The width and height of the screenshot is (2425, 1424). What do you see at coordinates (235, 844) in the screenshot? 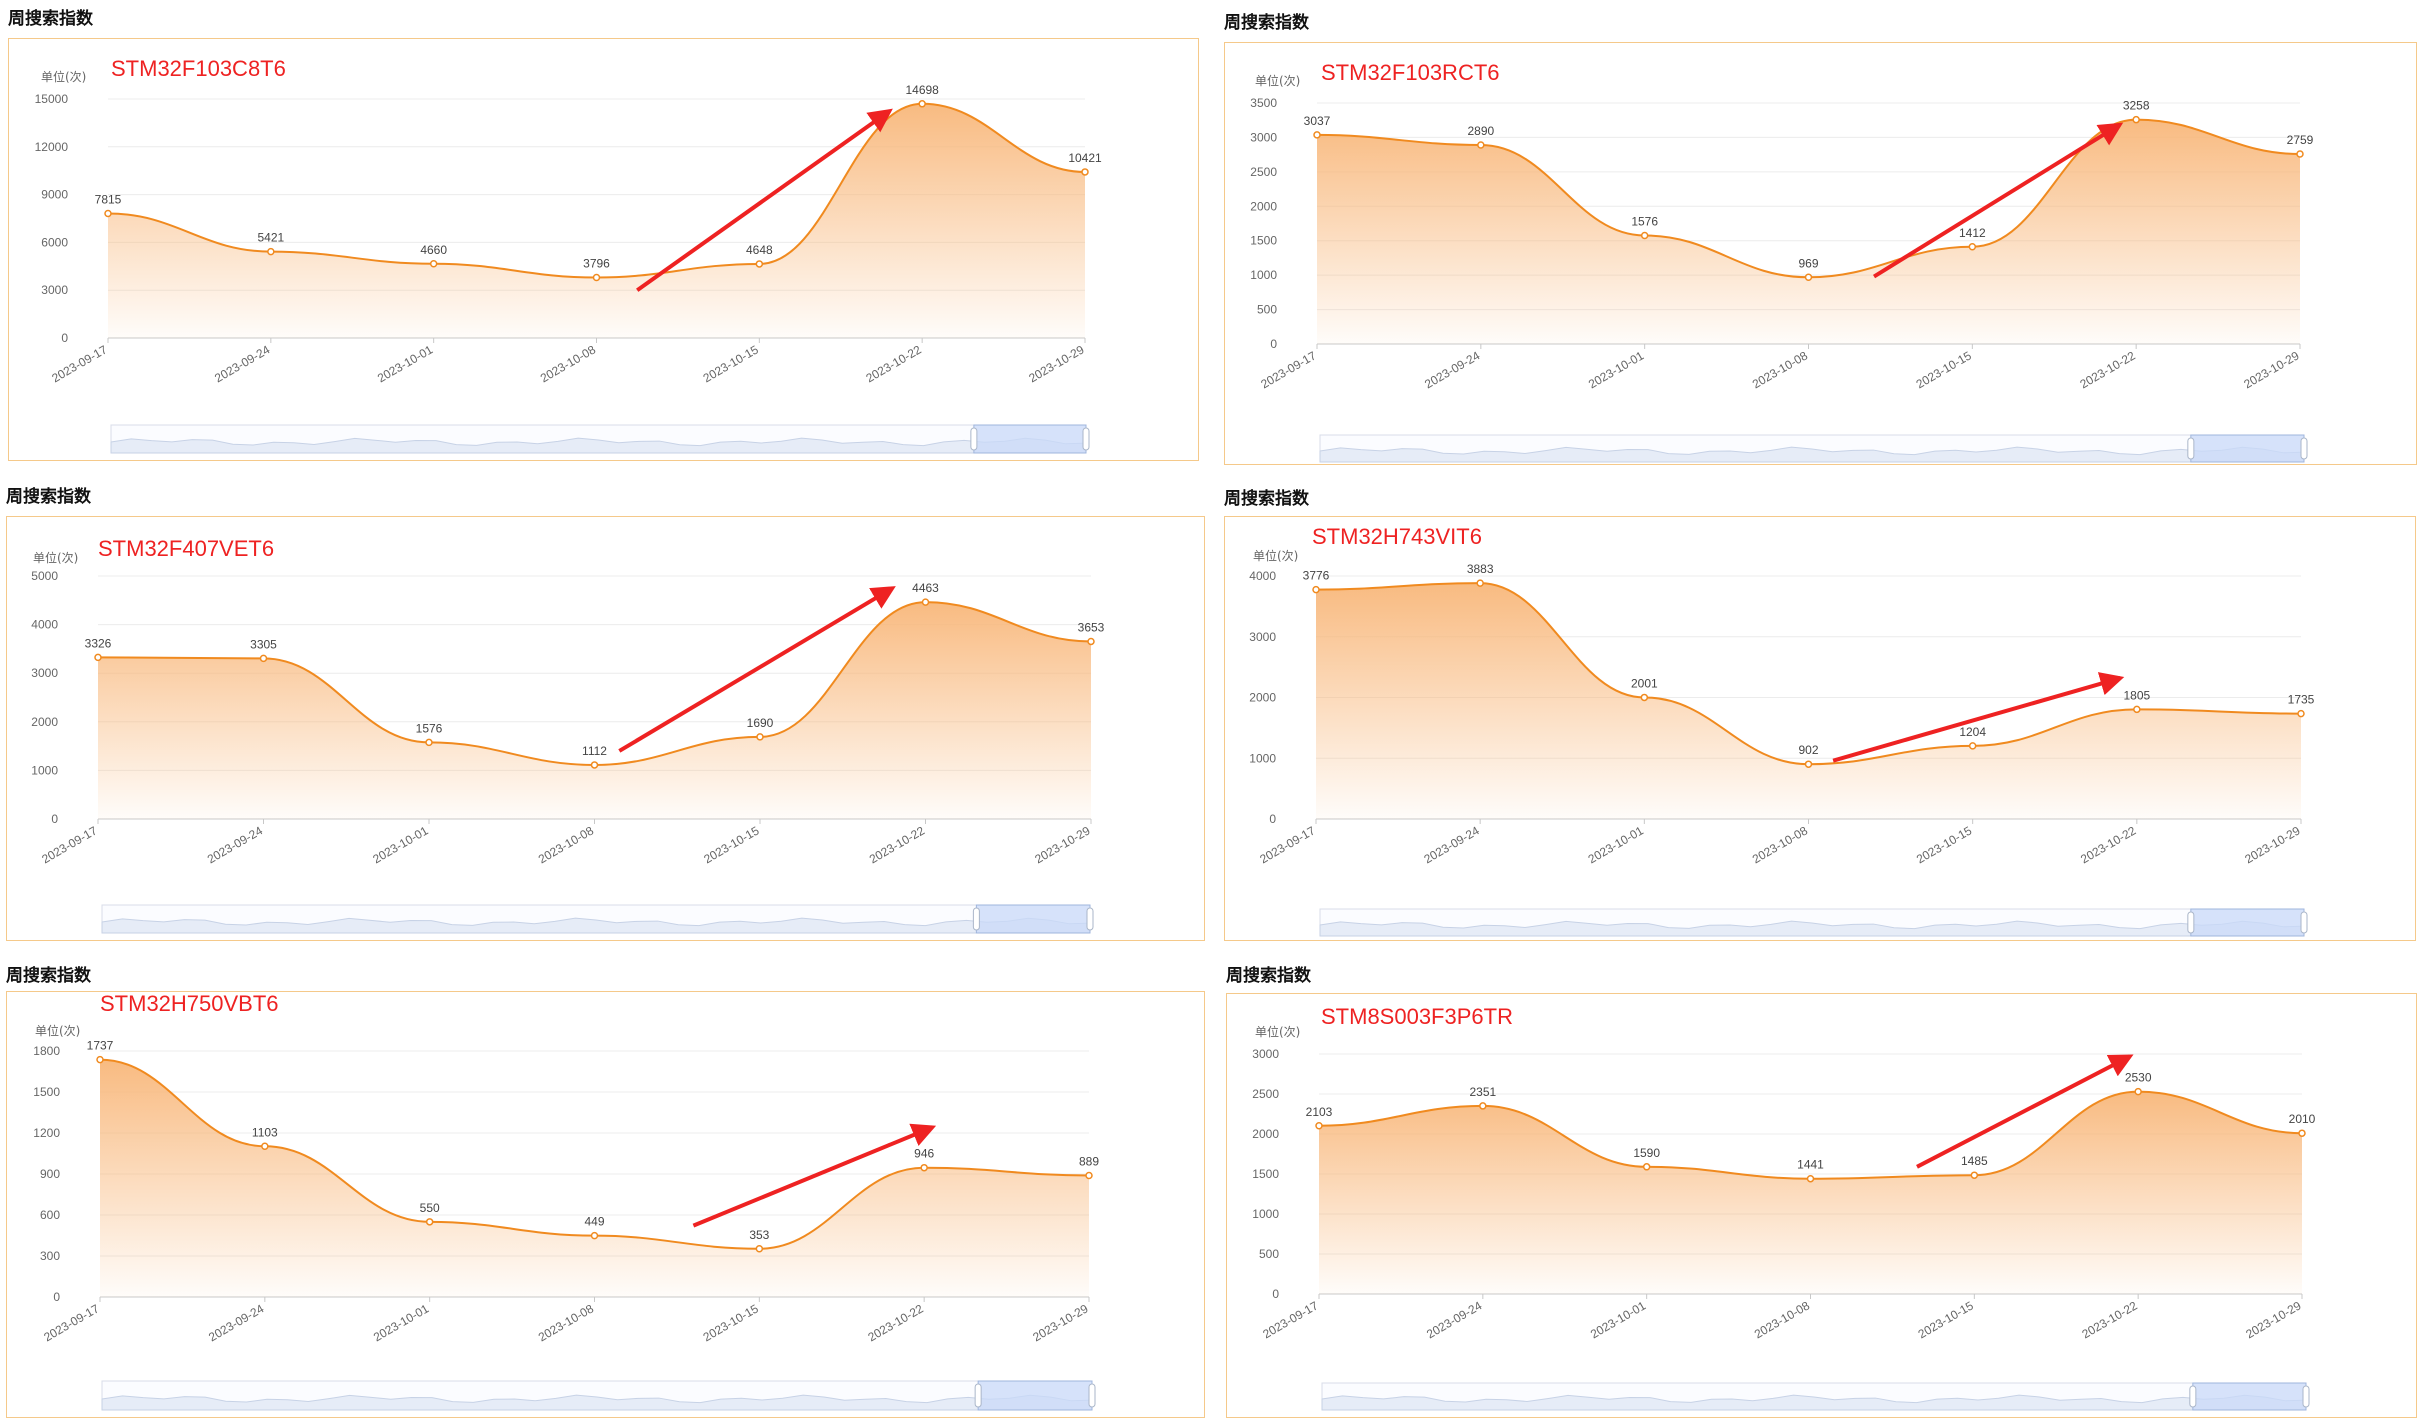
I see `x-tick-label: 2023-09-24` at bounding box center [235, 844].